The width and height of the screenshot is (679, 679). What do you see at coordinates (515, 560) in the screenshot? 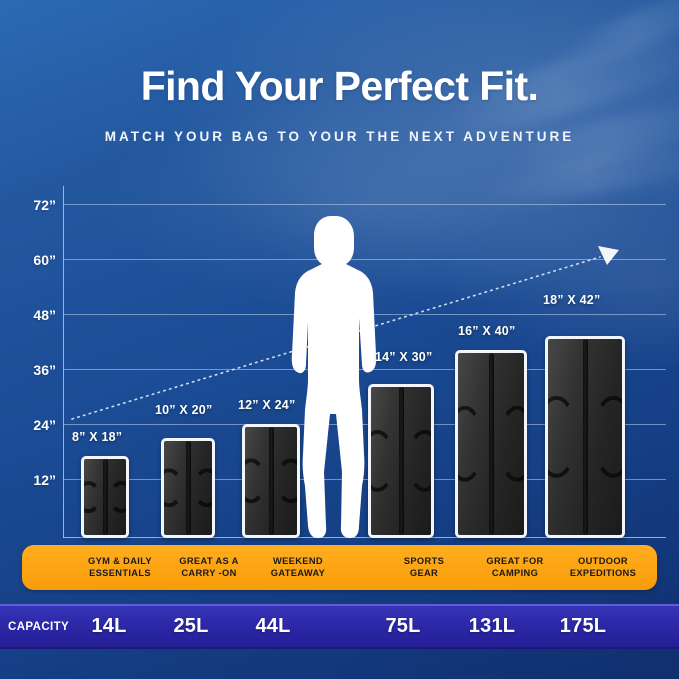
I see `use-case-line1: GREAT FOR` at bounding box center [515, 560].